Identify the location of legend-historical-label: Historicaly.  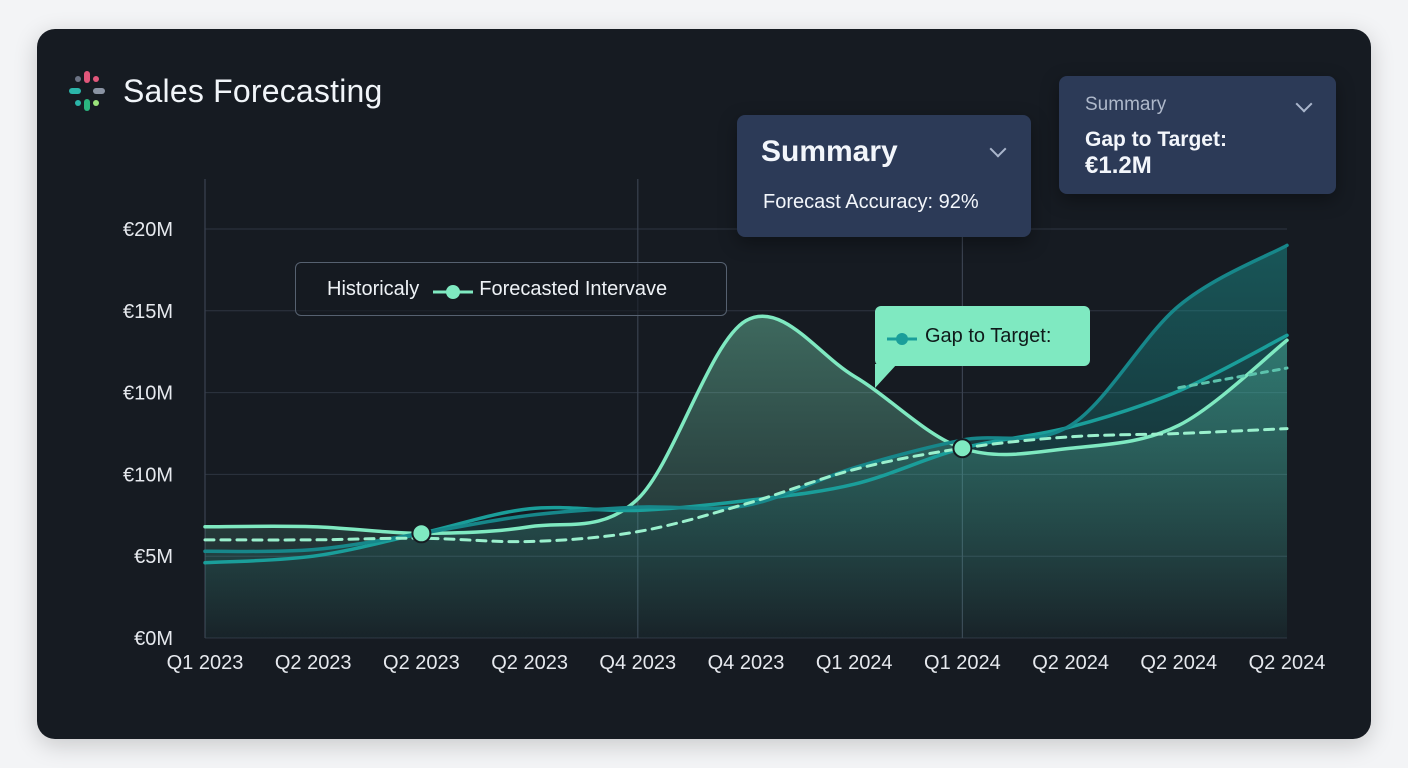
(373, 288).